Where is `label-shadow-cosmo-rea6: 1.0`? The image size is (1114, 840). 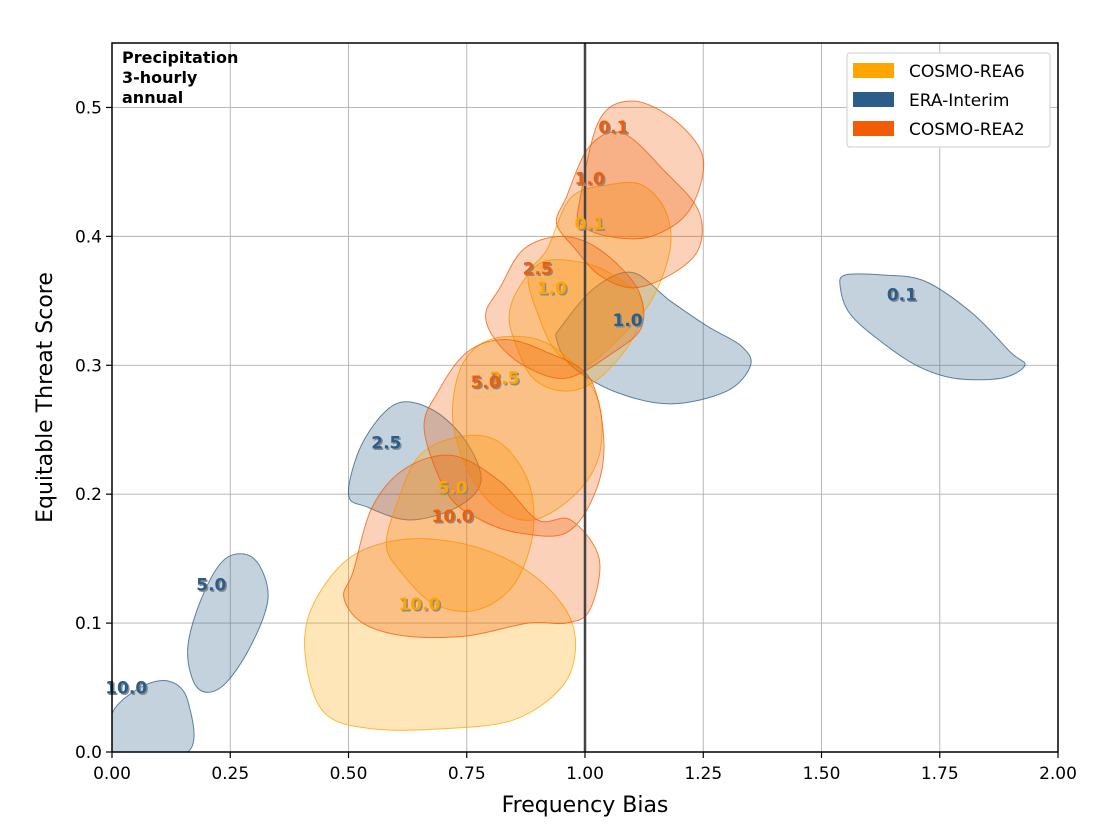
label-shadow-cosmo-rea6: 1.0 is located at coordinates (553, 290).